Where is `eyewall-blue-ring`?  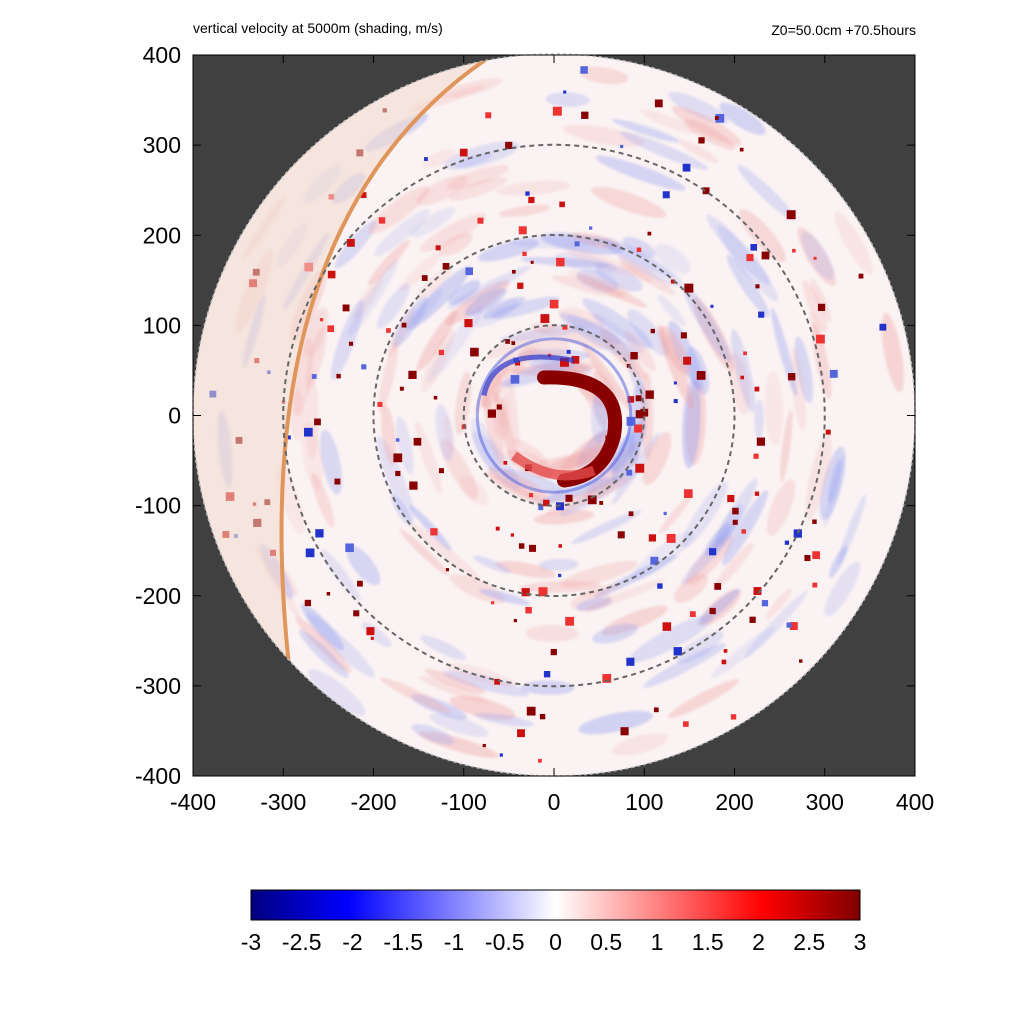 eyewall-blue-ring is located at coordinates (554, 415).